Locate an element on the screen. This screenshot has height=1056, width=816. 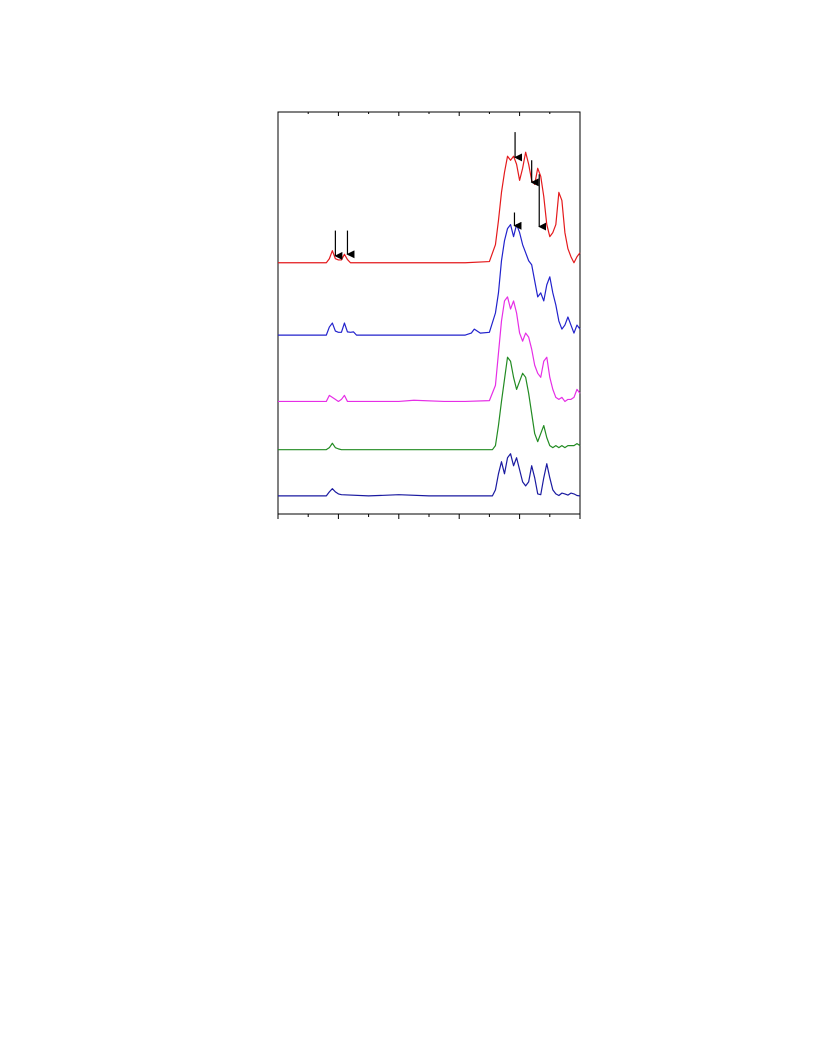
series-layer is located at coordinates (429, 324).